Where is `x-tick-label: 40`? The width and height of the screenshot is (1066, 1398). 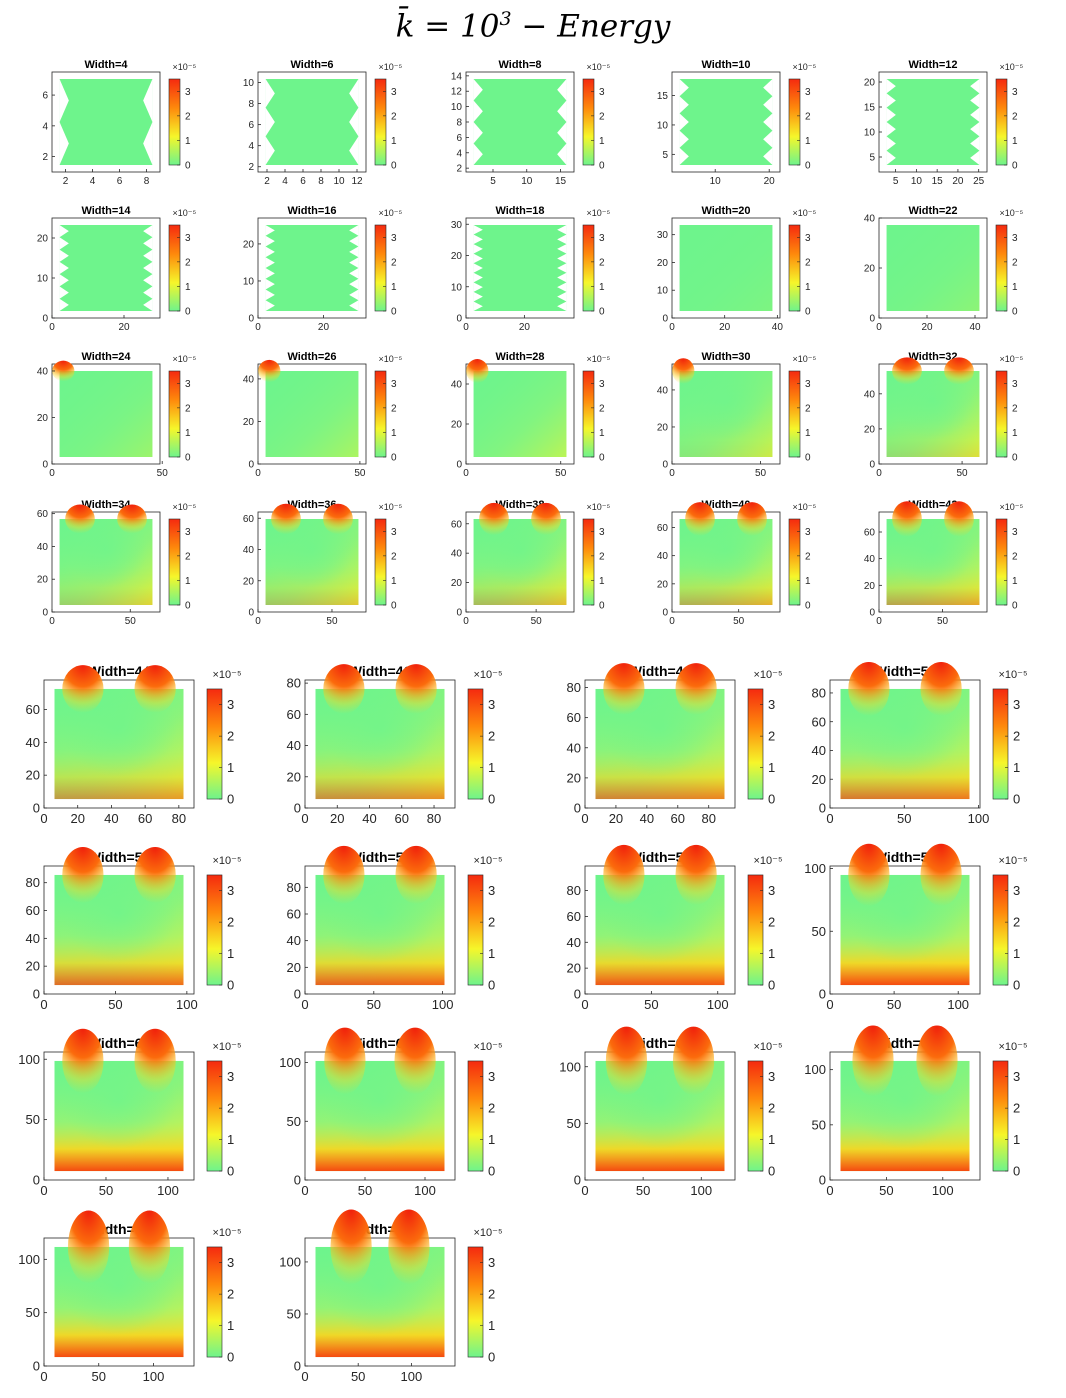
x-tick-label: 40 is located at coordinates (111, 818).